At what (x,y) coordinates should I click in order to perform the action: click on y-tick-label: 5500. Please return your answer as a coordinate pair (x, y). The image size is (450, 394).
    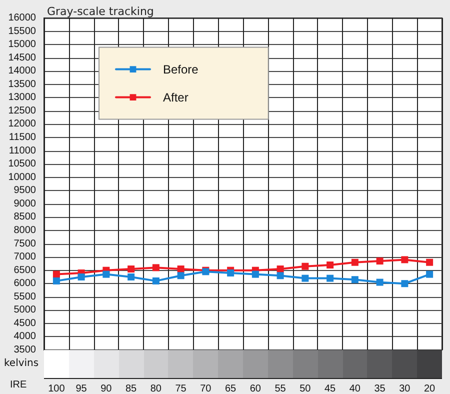
    Looking at the image, I should click on (25, 296).